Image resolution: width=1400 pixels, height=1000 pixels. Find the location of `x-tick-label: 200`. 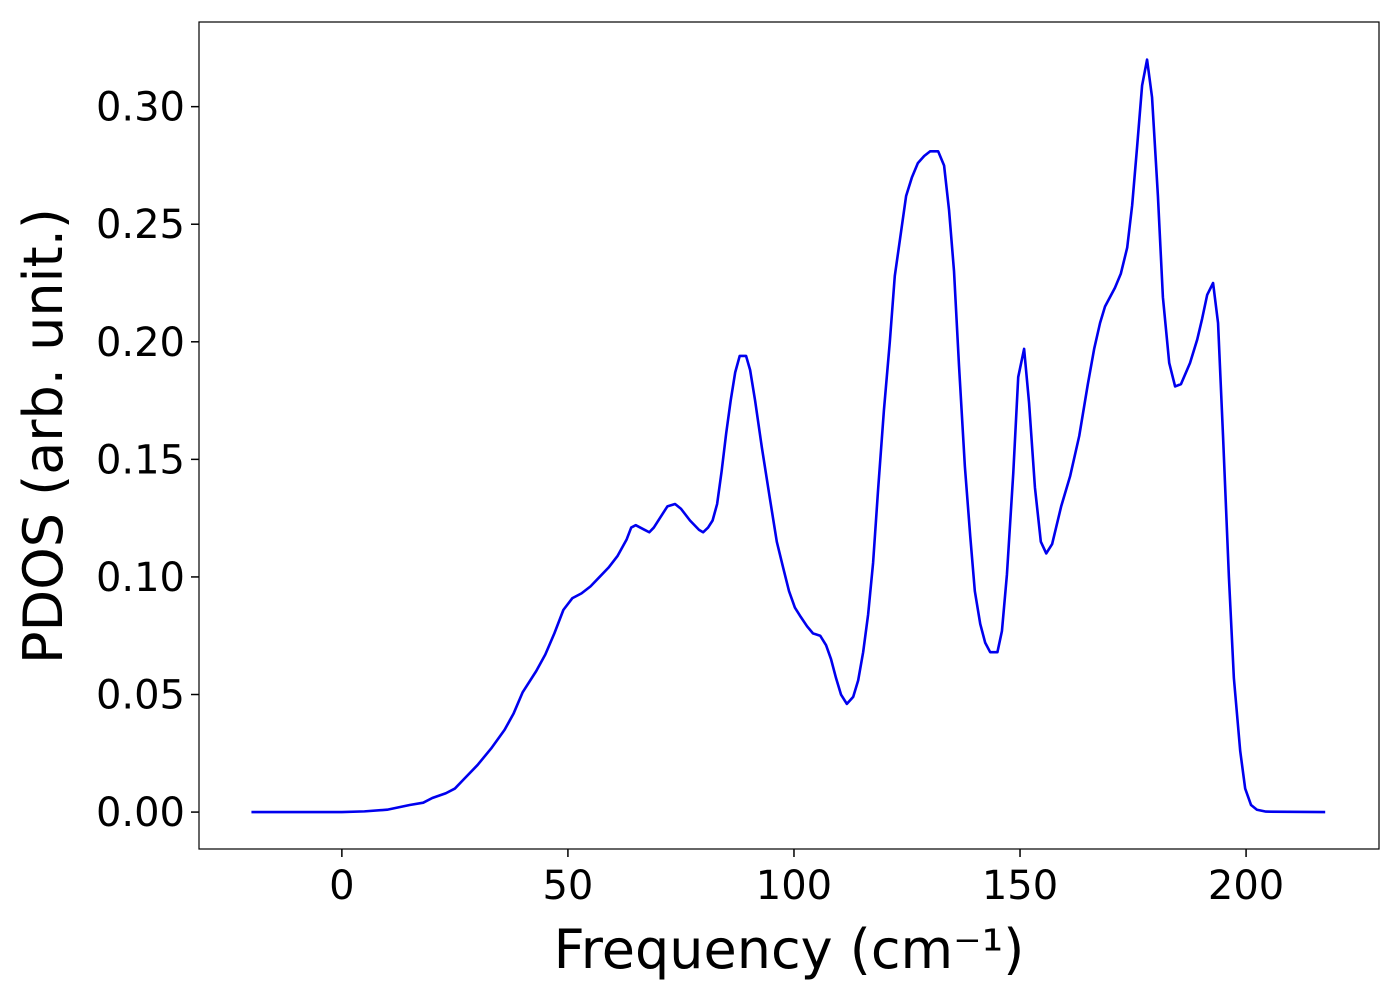

x-tick-label: 200 is located at coordinates (1246, 886).